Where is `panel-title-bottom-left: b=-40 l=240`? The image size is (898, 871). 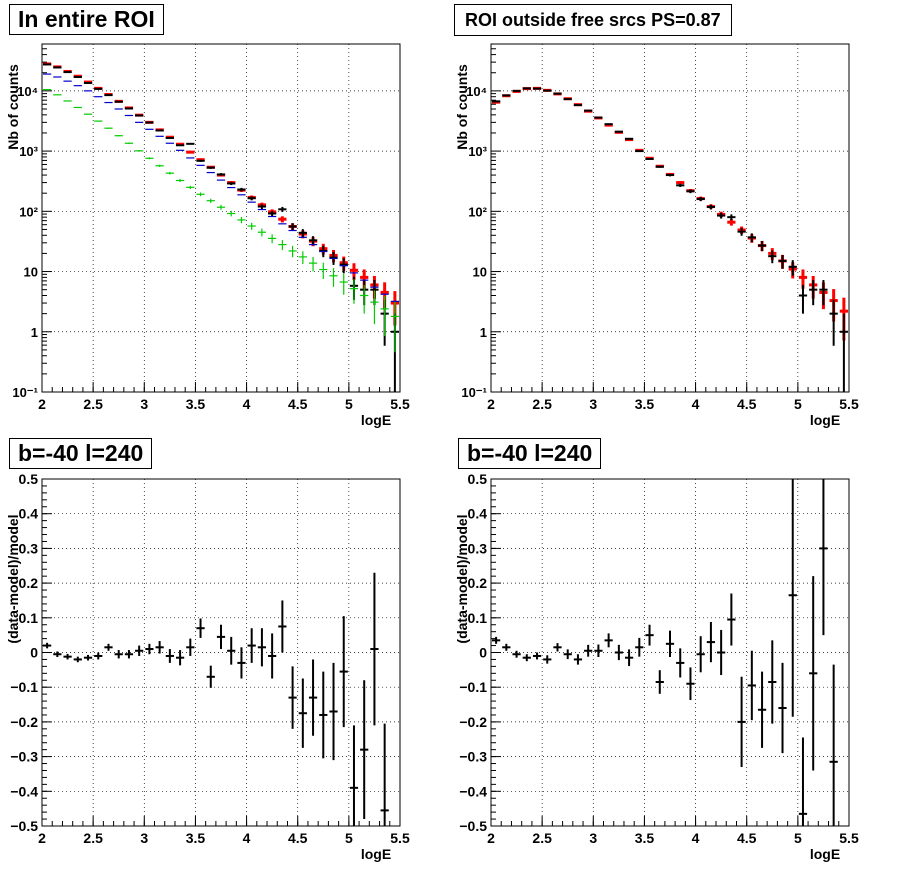
panel-title-bottom-left: b=-40 l=240 is located at coordinates (81, 453).